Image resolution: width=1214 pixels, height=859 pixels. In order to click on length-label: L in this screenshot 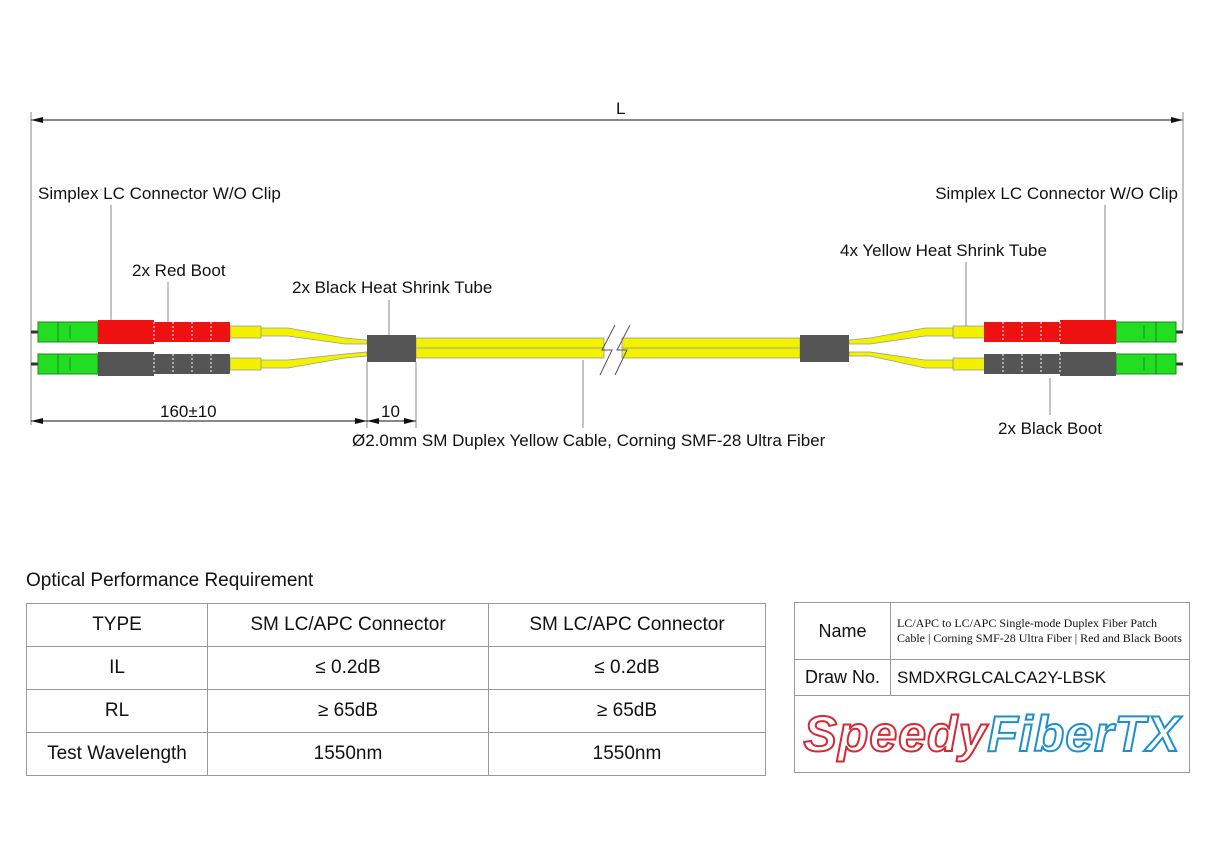, I will do `click(621, 108)`.